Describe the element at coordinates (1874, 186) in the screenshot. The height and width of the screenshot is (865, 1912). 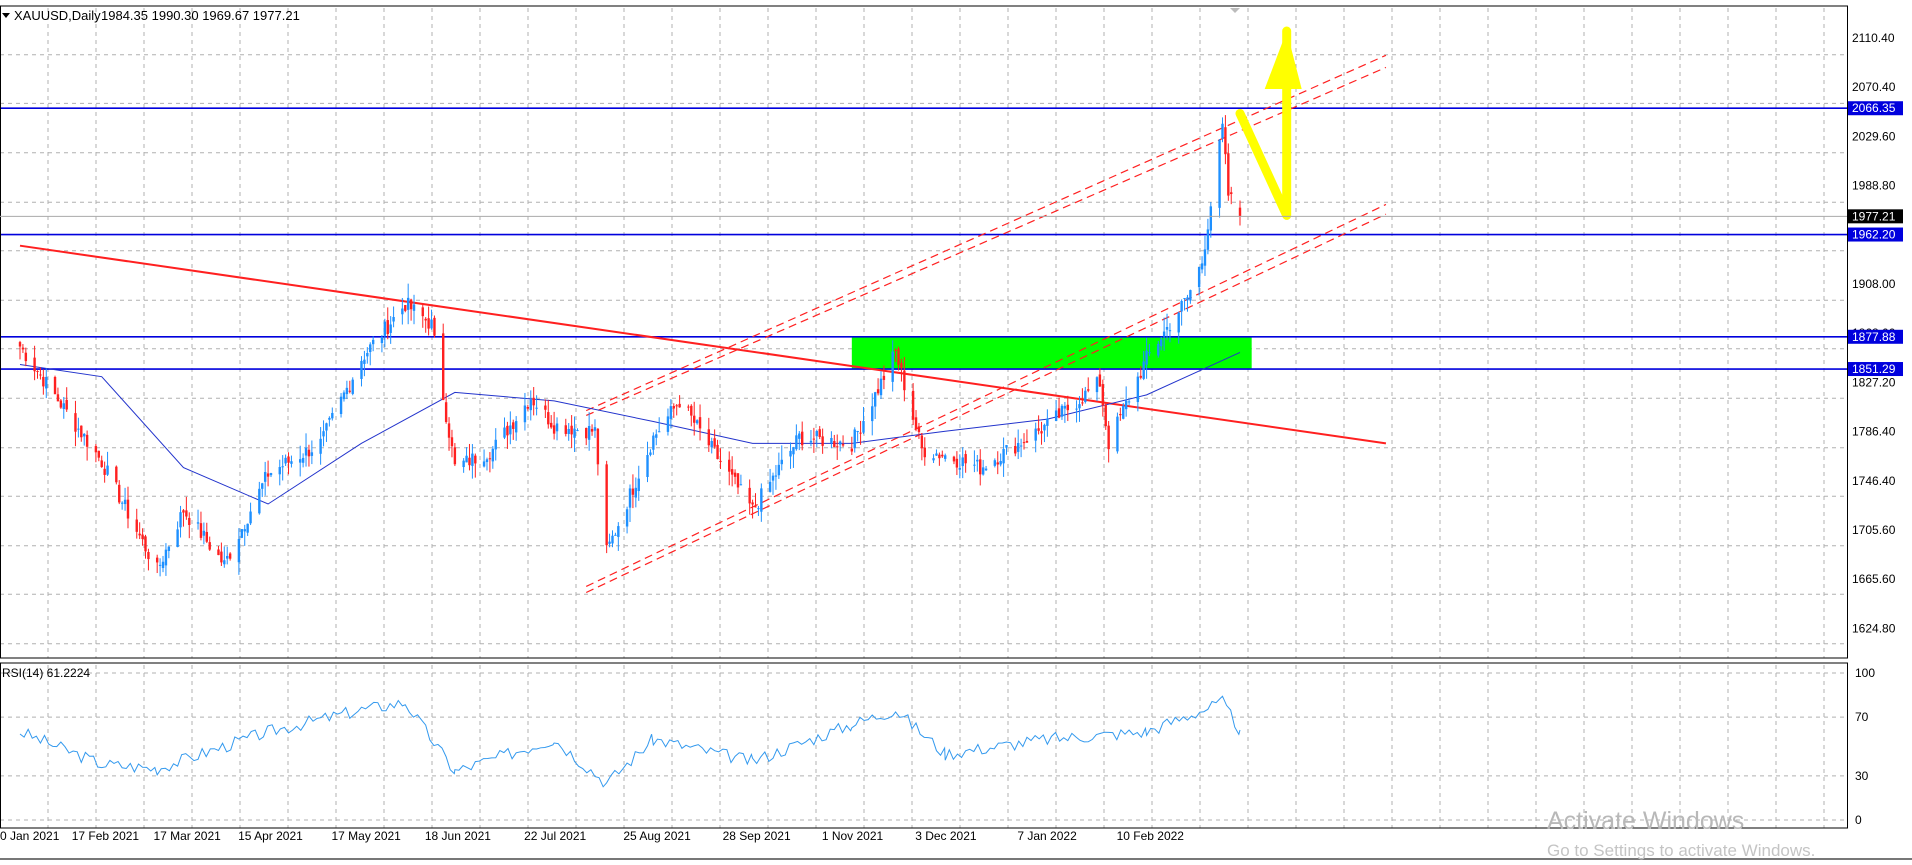
I see `price-tick-label: 1988.80` at that location.